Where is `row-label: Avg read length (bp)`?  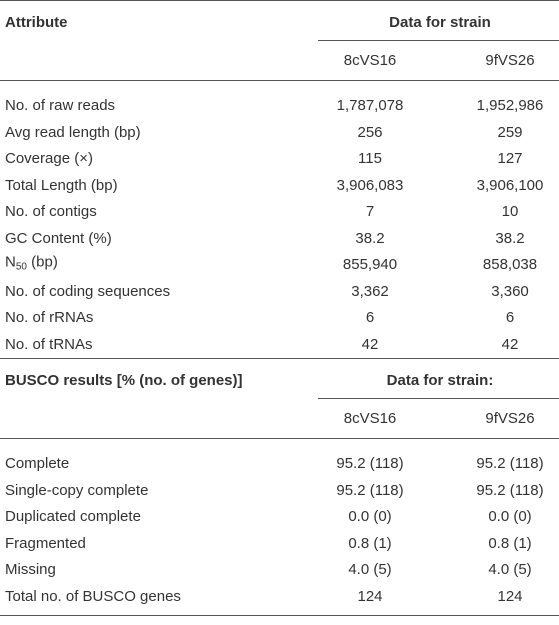
row-label: Avg read length (bp) is located at coordinates (73, 132).